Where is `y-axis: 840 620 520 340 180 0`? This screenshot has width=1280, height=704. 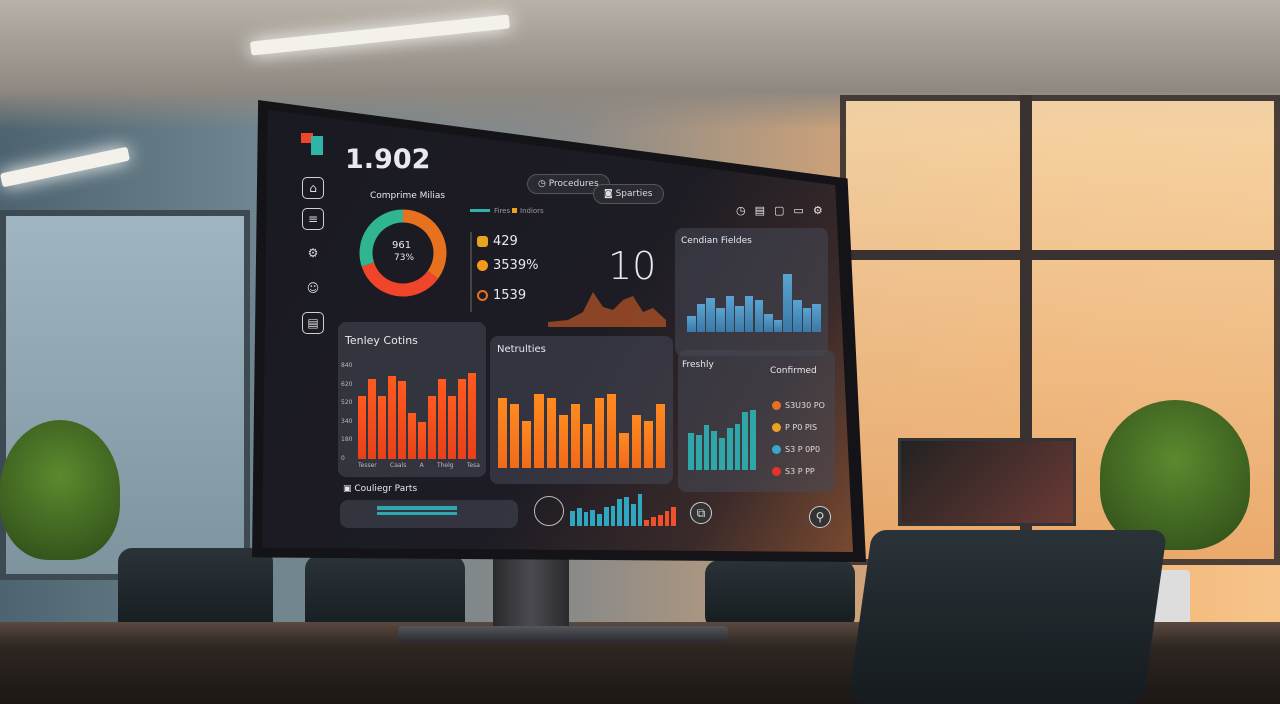 y-axis: 840 620 520 340 180 0 is located at coordinates (349, 412).